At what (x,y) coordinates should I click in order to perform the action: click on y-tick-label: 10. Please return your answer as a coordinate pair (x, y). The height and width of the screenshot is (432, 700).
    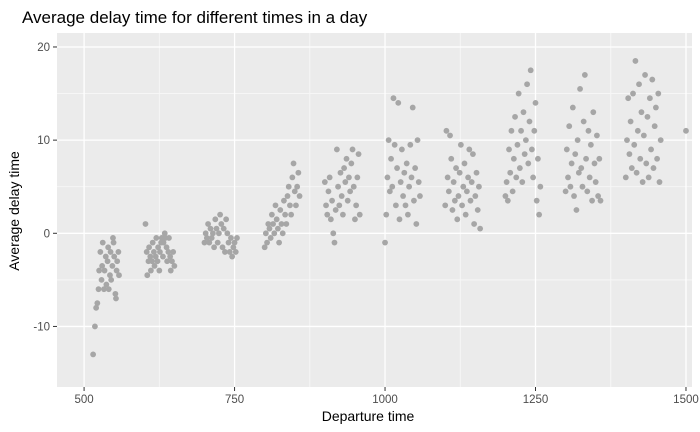
    Looking at the image, I should click on (43, 141).